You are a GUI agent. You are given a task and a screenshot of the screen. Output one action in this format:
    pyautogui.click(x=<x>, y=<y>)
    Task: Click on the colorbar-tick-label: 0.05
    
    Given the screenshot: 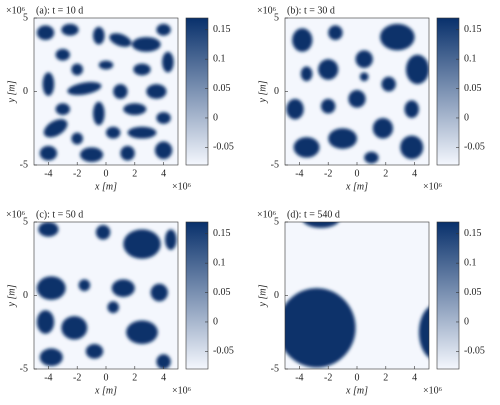 What is the action you would take?
    pyautogui.click(x=222, y=292)
    